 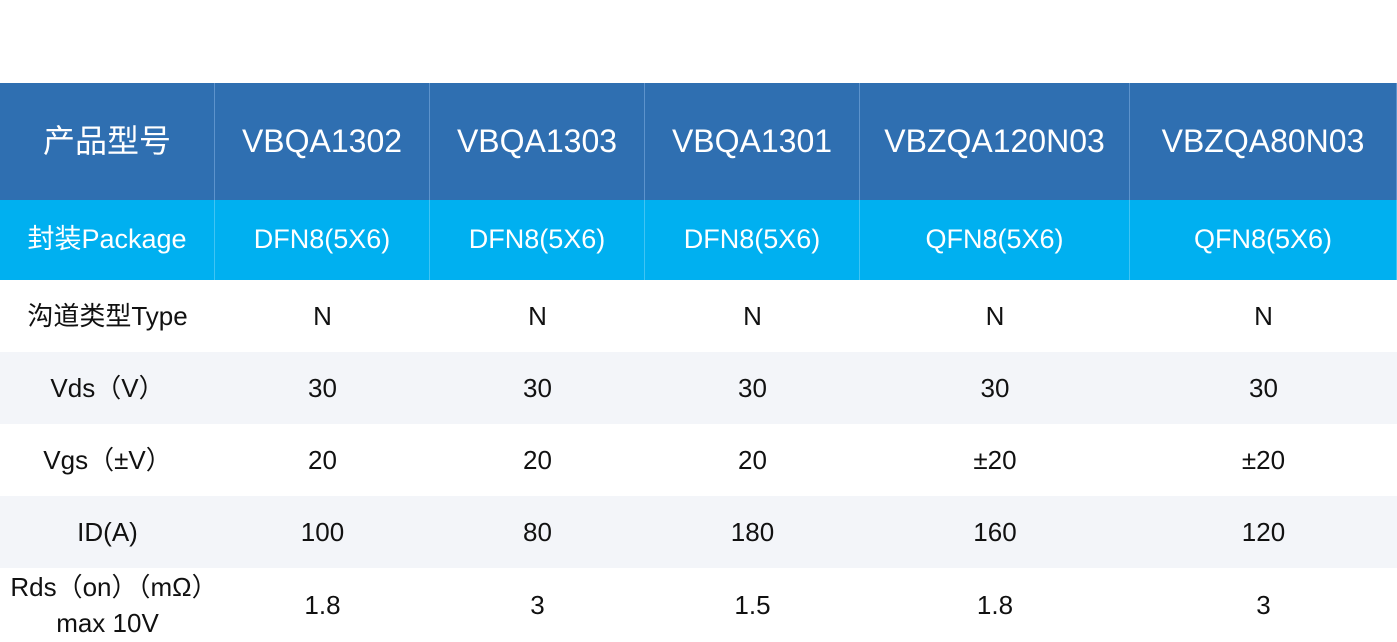 What do you see at coordinates (752, 604) in the screenshot?
I see `table-cell: 1.5` at bounding box center [752, 604].